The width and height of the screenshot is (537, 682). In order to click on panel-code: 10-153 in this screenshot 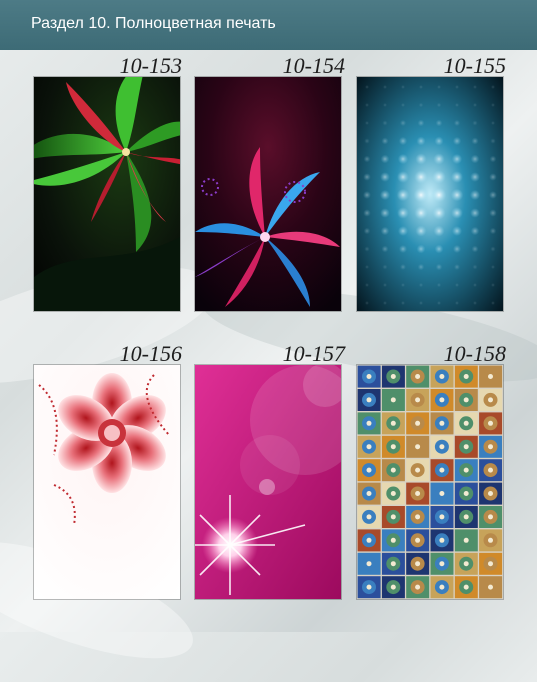, I will do `click(150, 65)`.